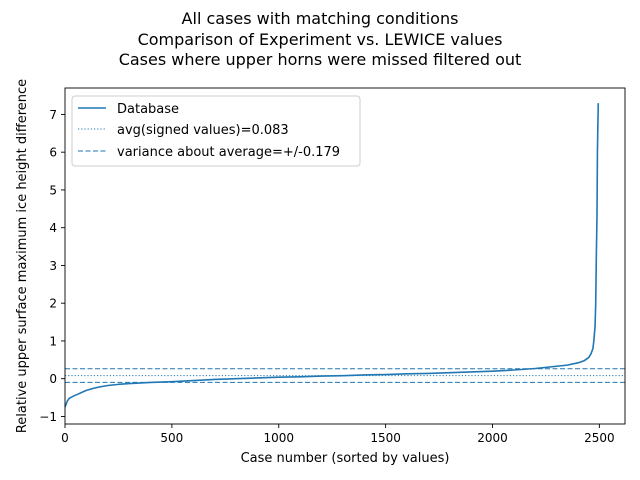 The width and height of the screenshot is (640, 480). Describe the element at coordinates (53, 341) in the screenshot. I see `y-tick-label: 1` at that location.